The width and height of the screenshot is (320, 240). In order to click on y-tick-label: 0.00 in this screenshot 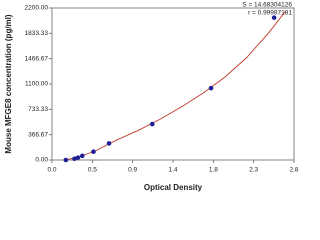, I will do `click(41, 160)`.